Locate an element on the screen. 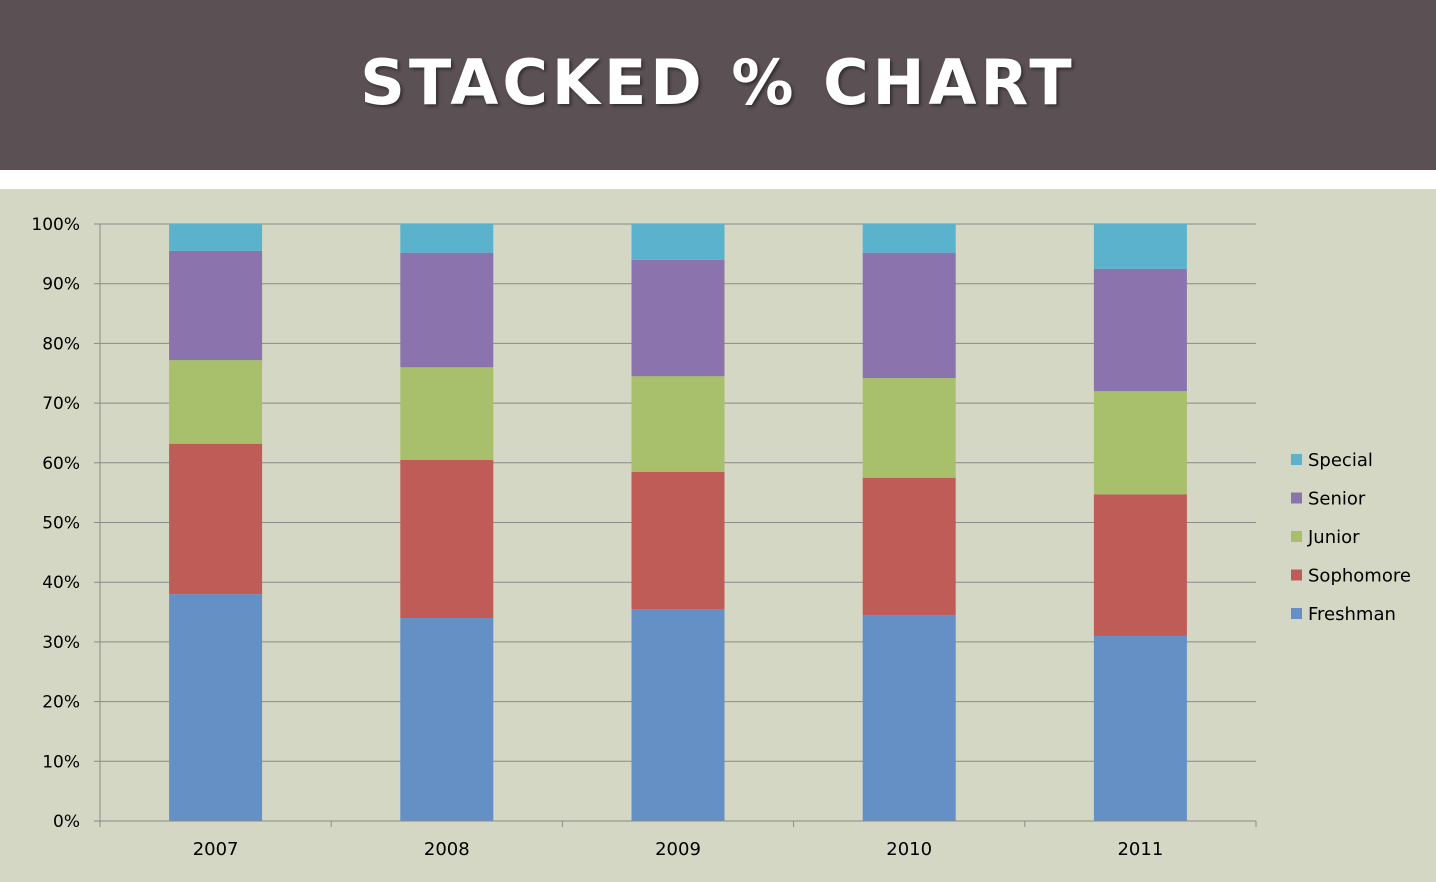 This screenshot has height=882, width=1436. bar-segment-special-2011 is located at coordinates (1140, 246).